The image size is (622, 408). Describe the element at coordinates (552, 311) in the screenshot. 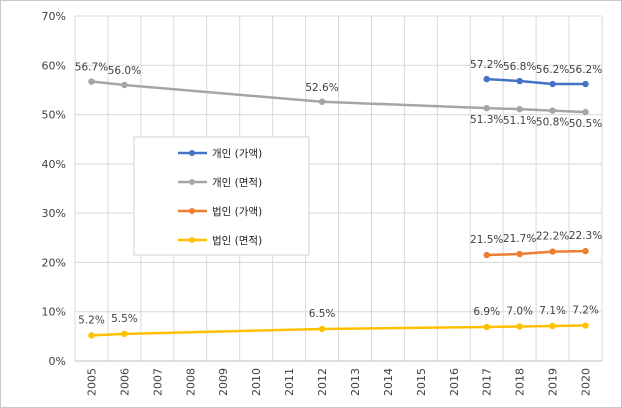

I see `data-label: 7.1%` at that location.